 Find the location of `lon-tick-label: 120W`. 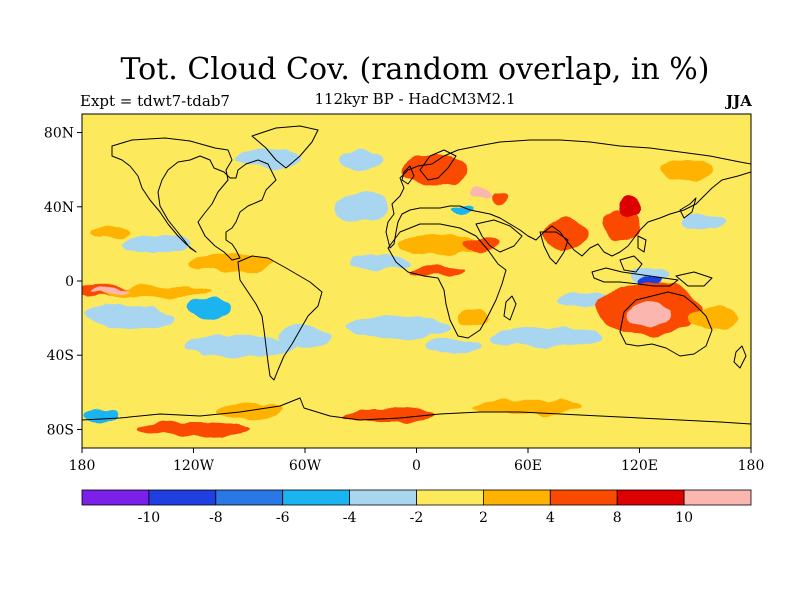

lon-tick-label: 120W is located at coordinates (194, 466).